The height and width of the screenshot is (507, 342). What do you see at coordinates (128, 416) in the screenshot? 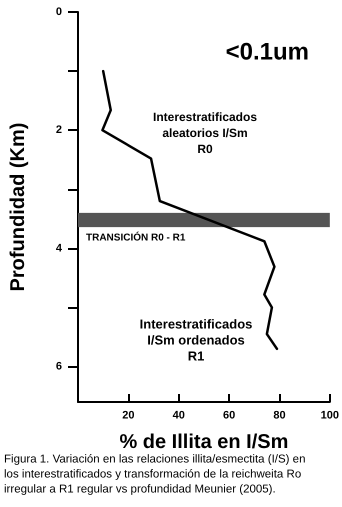
I see `x-tick-label: 20` at bounding box center [128, 416].